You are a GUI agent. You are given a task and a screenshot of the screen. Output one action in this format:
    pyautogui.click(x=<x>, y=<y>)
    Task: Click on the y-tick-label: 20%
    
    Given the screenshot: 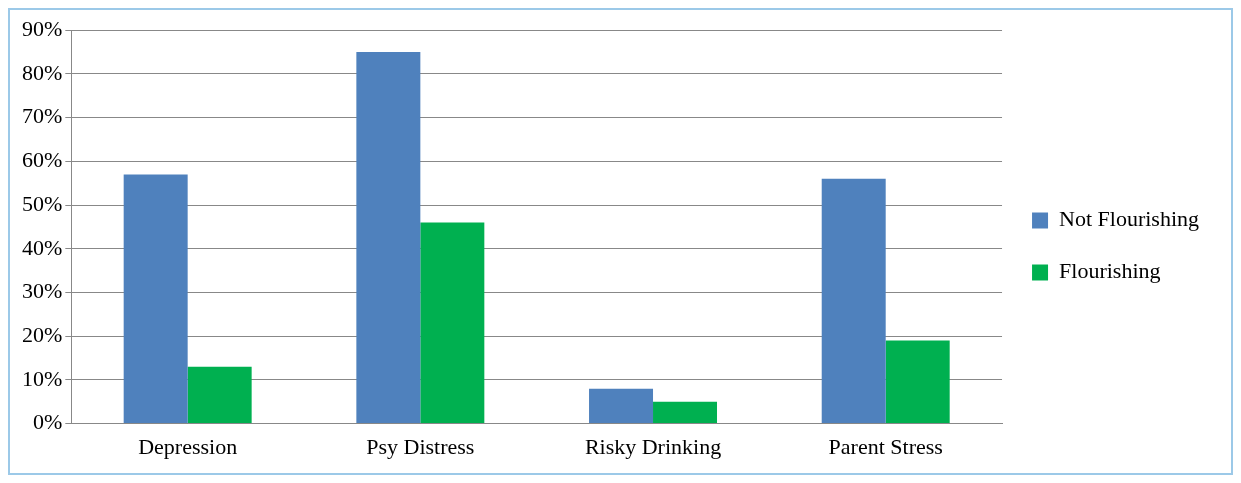 What is the action you would take?
    pyautogui.click(x=42, y=334)
    